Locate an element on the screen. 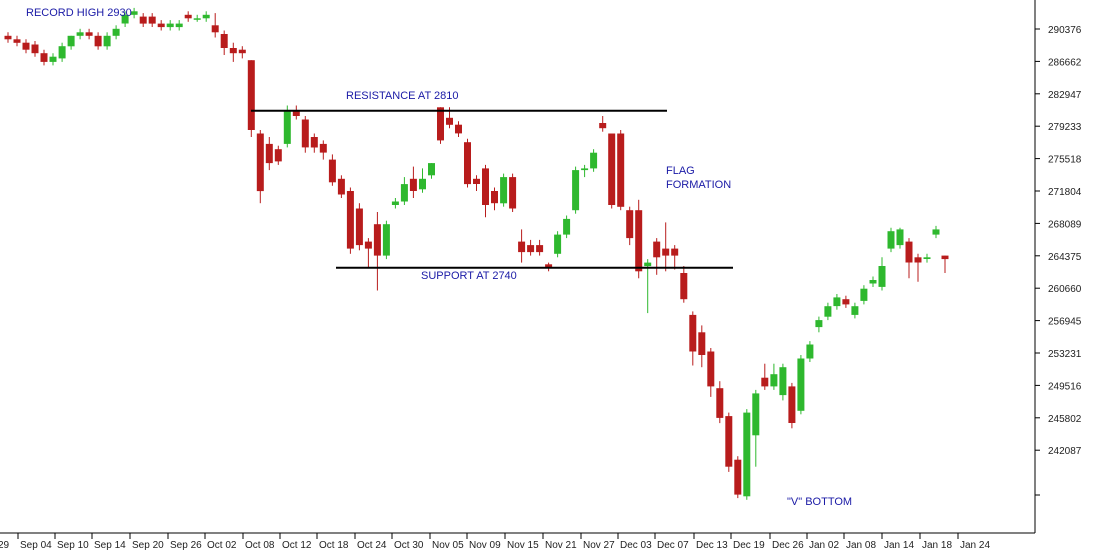  y-tick-label: 286662 is located at coordinates (1065, 62).